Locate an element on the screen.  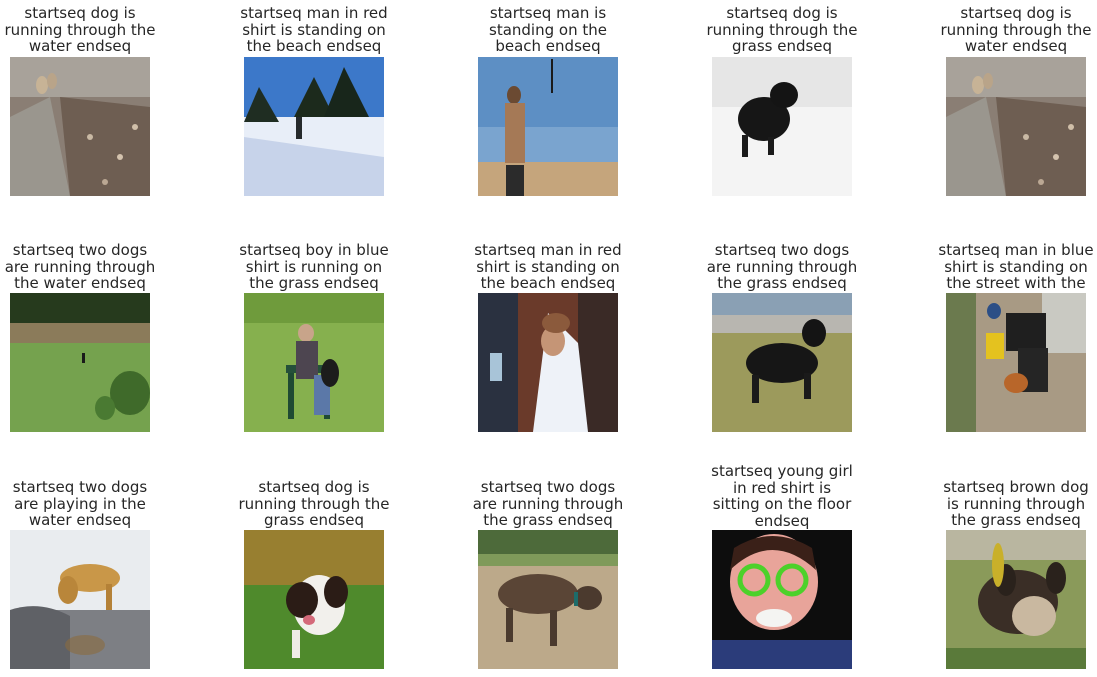
black-dog-on-grass-image is located at coordinates (782, 362).